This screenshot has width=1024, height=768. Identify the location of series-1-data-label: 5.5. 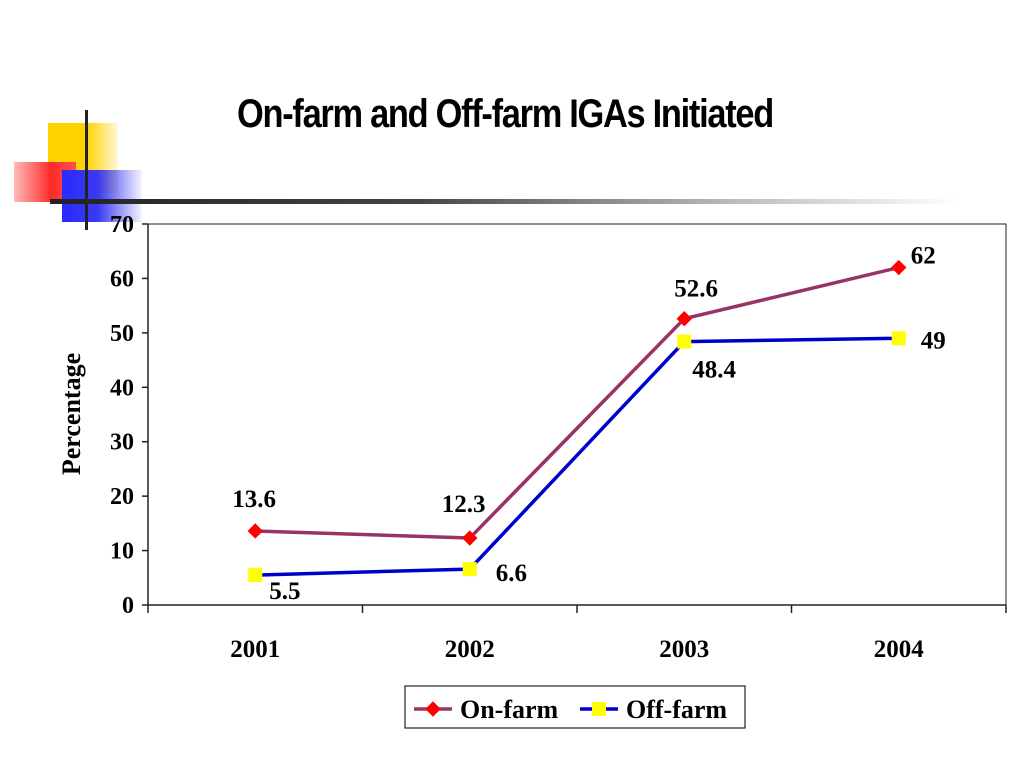
(284, 591).